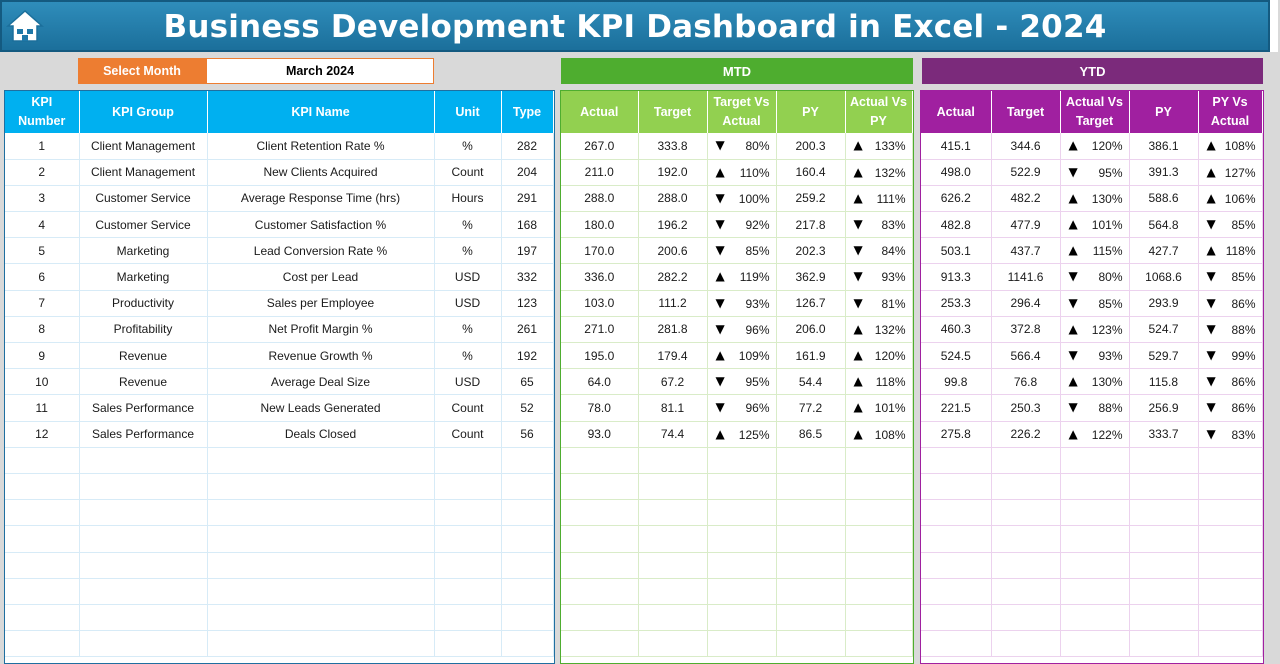 Image resolution: width=1280 pixels, height=664 pixels. I want to click on kpi-group-cell: Customer Service, so click(143, 225).